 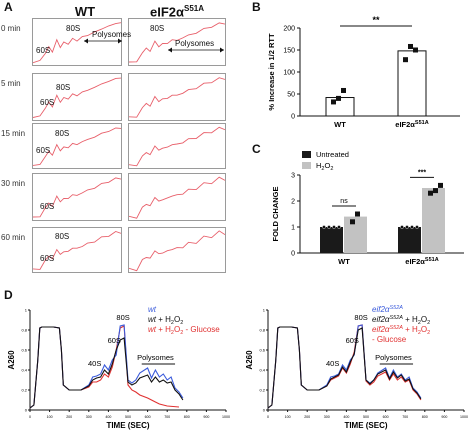 What do you see at coordinates (155, 357) in the screenshot?
I see `peak-label: Polysomes` at bounding box center [155, 357].